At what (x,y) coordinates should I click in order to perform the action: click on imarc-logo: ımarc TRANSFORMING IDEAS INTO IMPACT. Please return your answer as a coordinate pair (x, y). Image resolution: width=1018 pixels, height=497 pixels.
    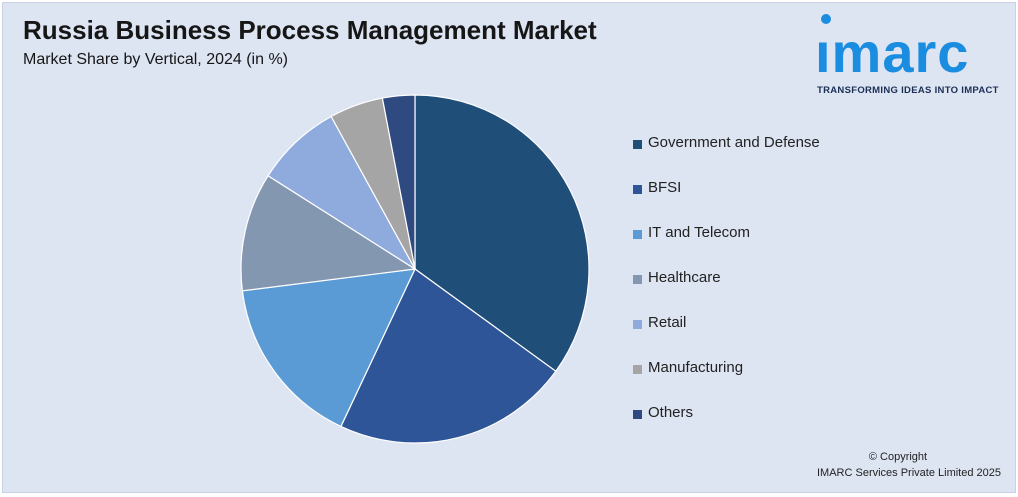
    Looking at the image, I should click on (913, 55).